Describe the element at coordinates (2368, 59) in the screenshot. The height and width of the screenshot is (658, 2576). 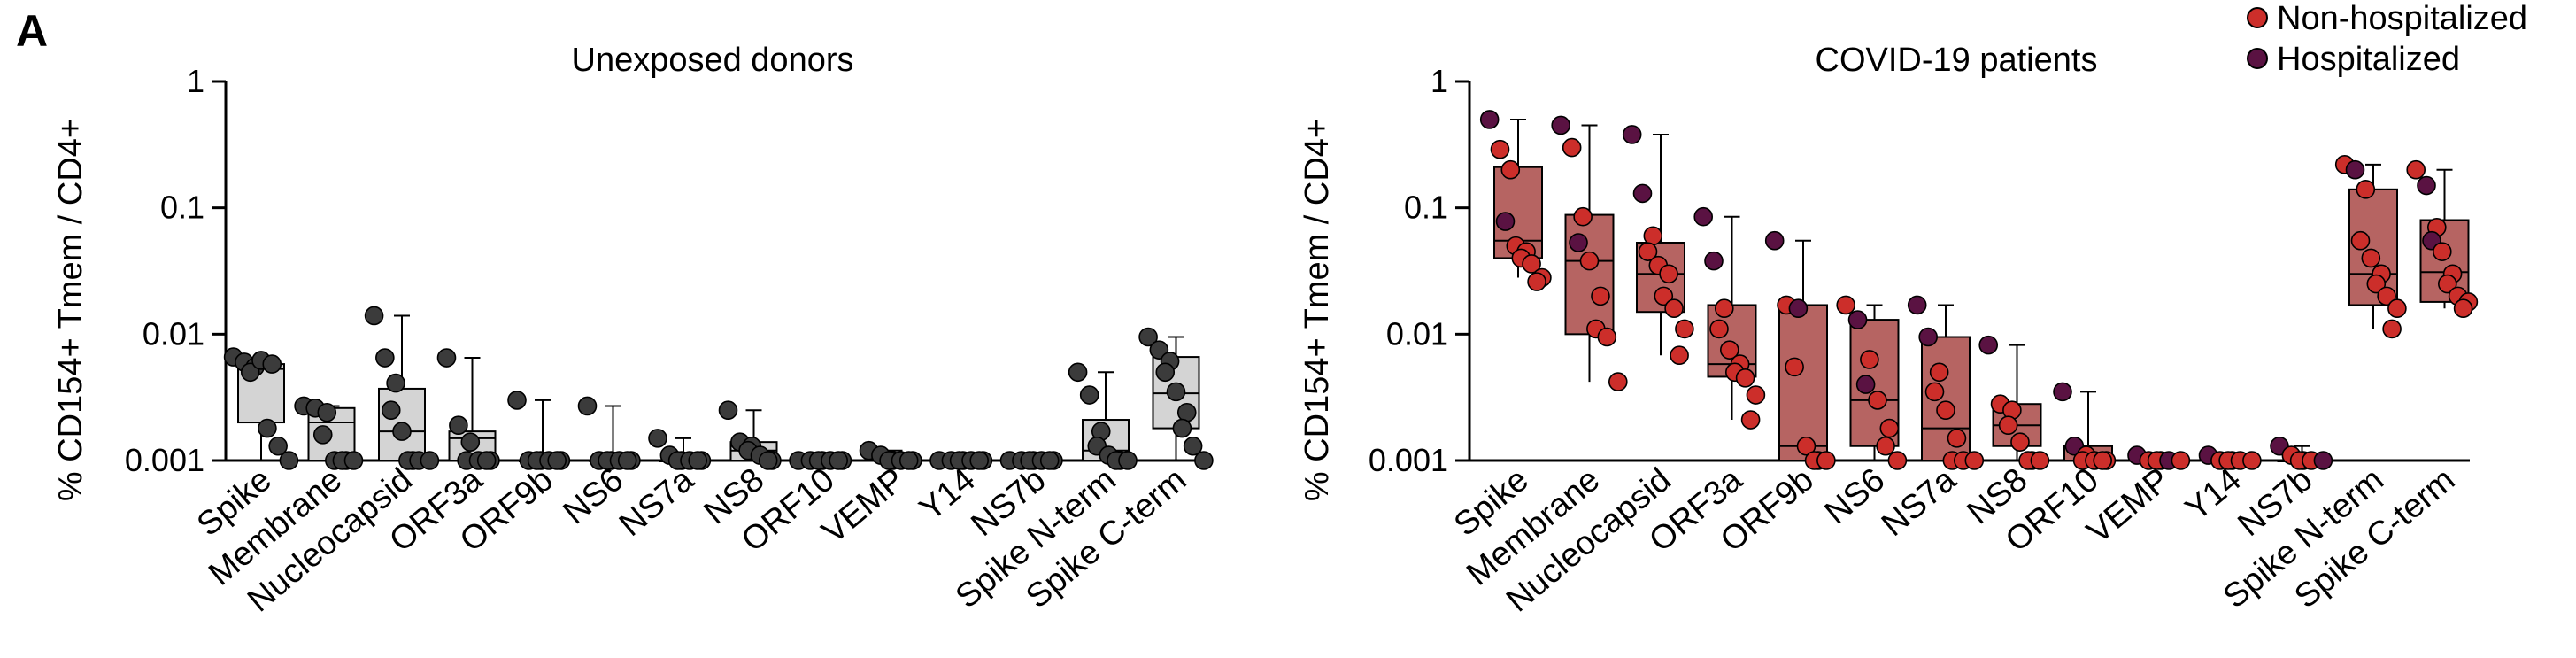
I see `legend-label-hospitalized: Hospitalized` at that location.